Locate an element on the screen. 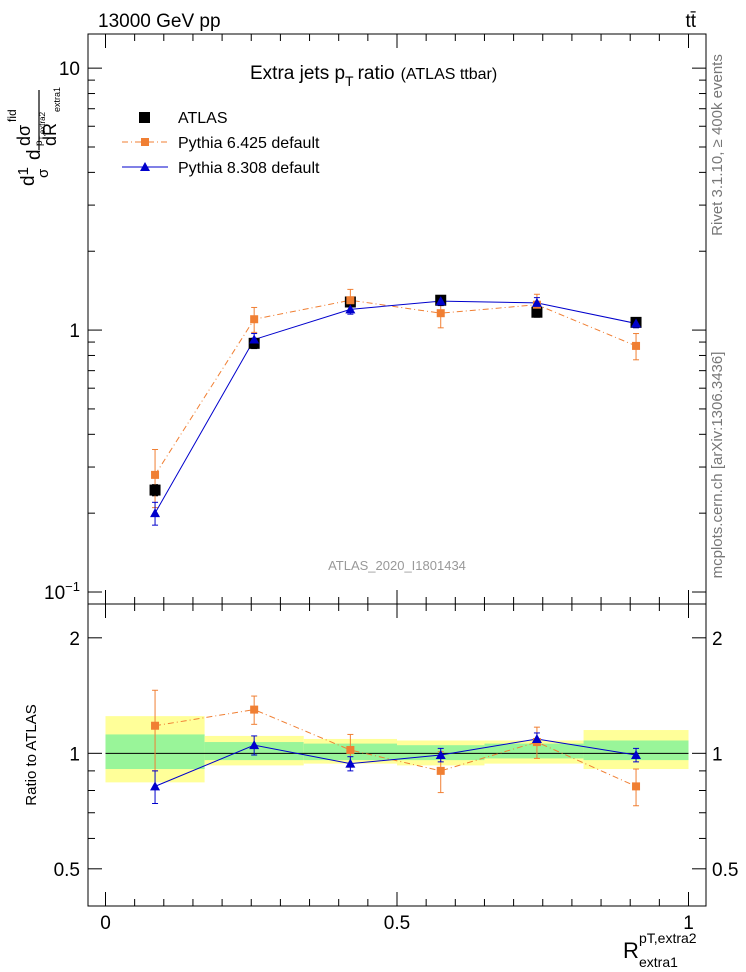 The height and width of the screenshot is (972, 746). main-pythia8-line is located at coordinates (395, 407).